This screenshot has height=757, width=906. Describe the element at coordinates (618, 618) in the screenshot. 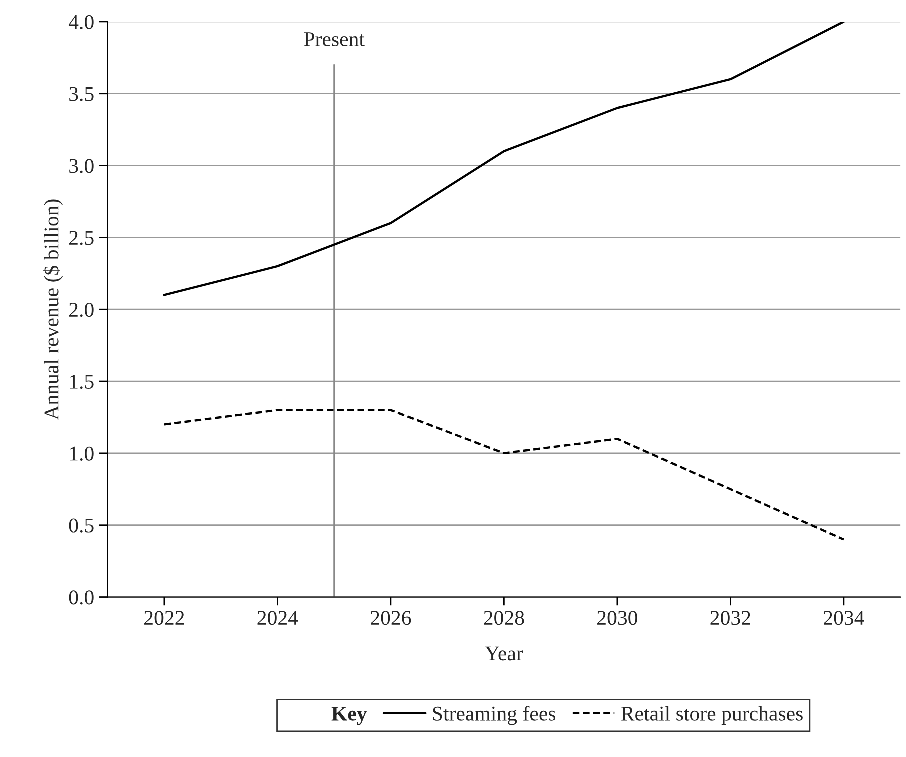

I see `x-tick-label: 2030` at that location.